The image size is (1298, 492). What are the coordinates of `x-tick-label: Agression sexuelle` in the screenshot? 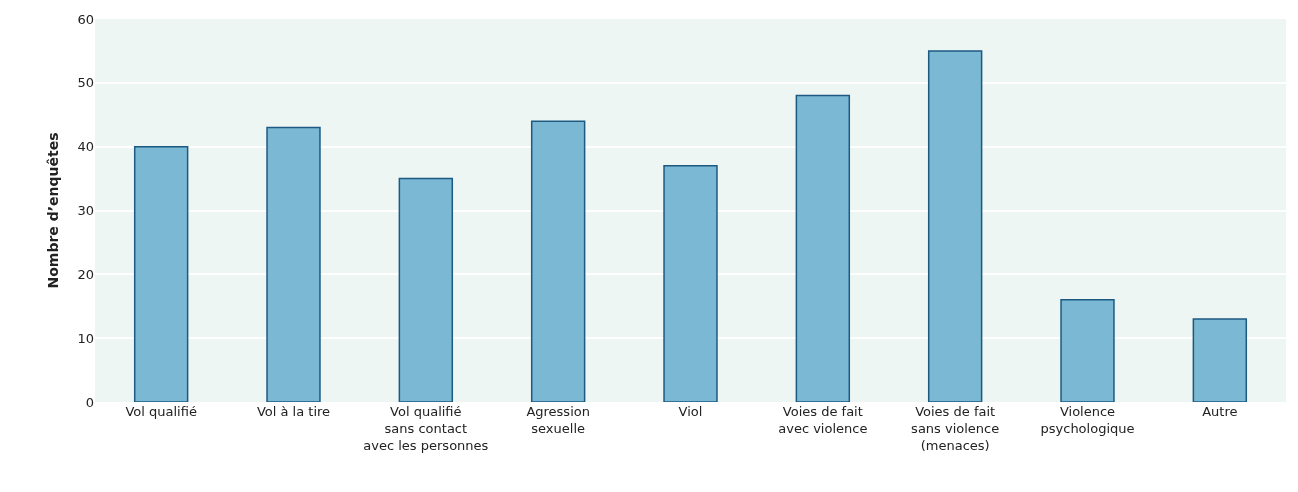 It's located at (558, 420).